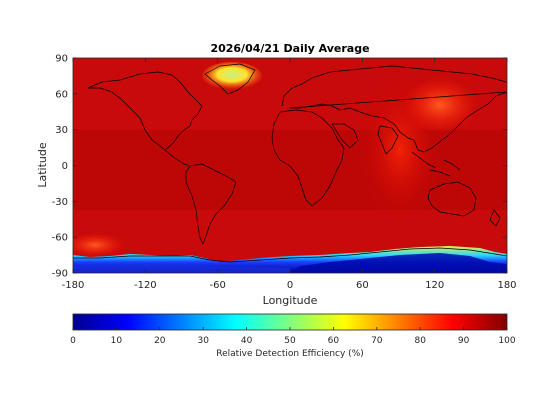  Describe the element at coordinates (73, 285) in the screenshot. I see `x-tick-label: -180` at that location.